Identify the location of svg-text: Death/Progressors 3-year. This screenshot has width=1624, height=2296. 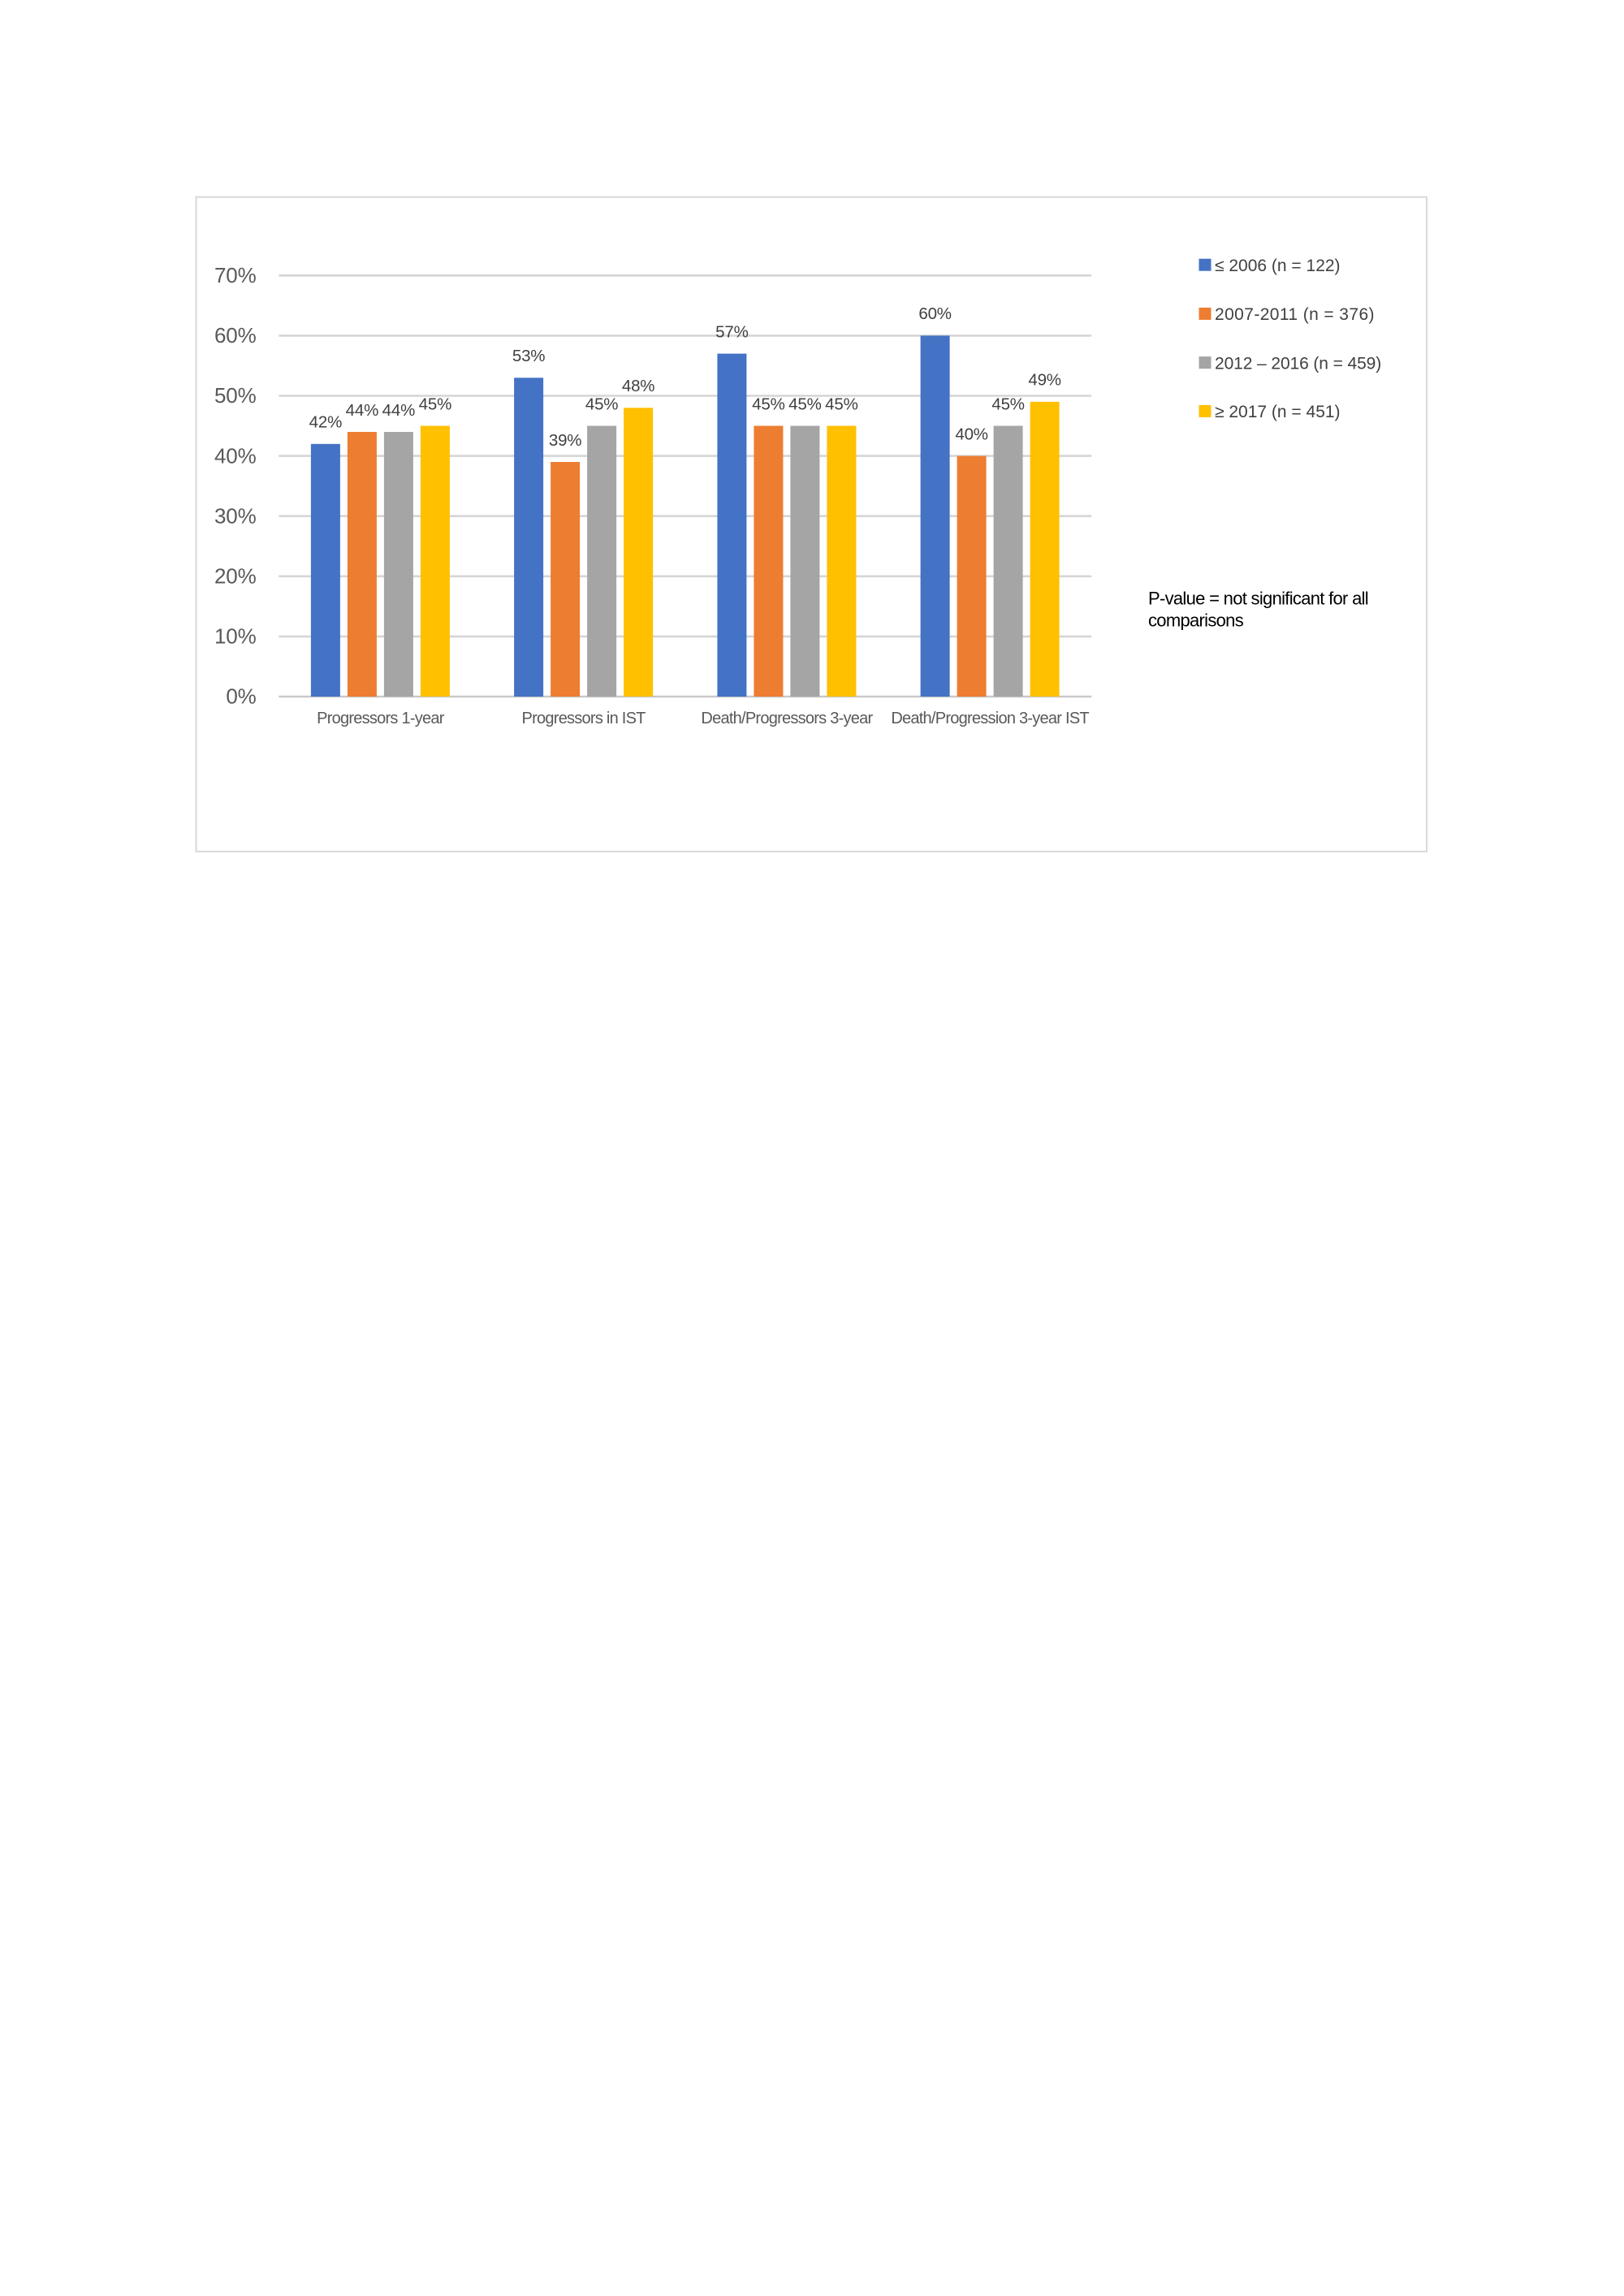
(787, 719).